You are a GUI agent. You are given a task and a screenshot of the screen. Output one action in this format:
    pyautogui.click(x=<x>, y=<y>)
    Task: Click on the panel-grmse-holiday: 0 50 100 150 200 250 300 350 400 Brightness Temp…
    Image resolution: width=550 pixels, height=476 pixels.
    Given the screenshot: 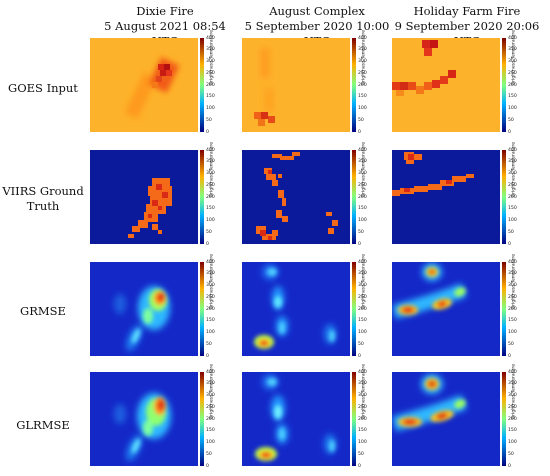 What is the action you would take?
    pyautogui.click(x=467, y=309)
    